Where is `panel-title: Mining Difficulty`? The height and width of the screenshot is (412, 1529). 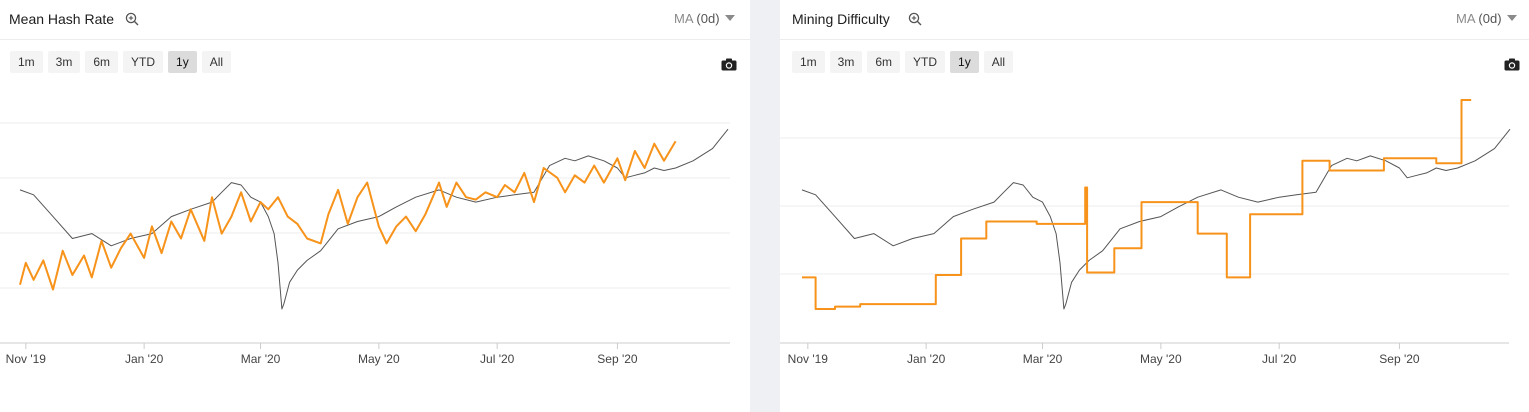 panel-title: Mining Difficulty is located at coordinates (841, 19).